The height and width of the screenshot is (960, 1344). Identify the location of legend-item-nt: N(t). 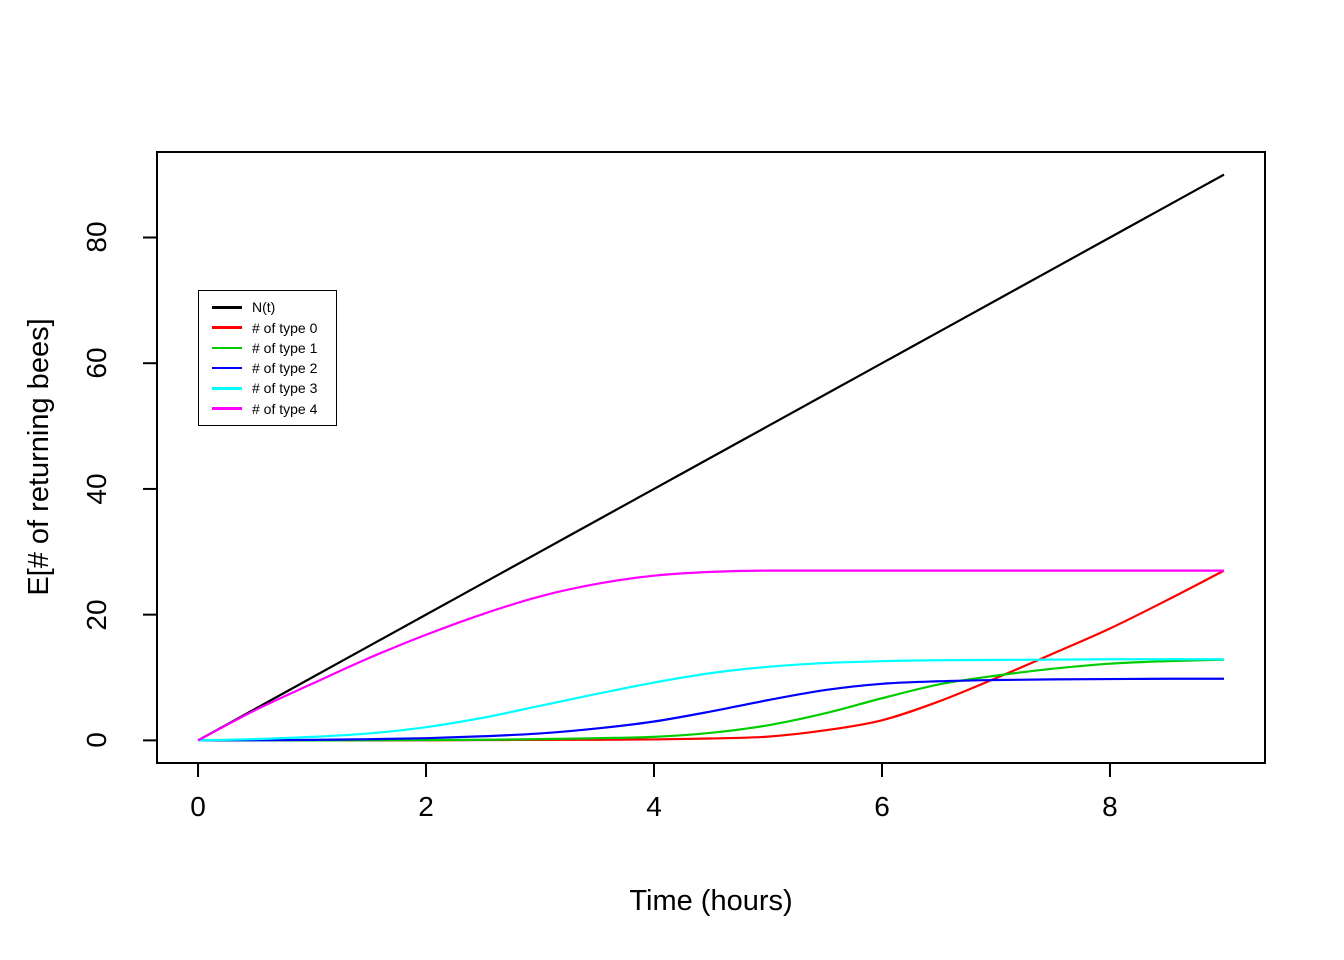
(267, 307).